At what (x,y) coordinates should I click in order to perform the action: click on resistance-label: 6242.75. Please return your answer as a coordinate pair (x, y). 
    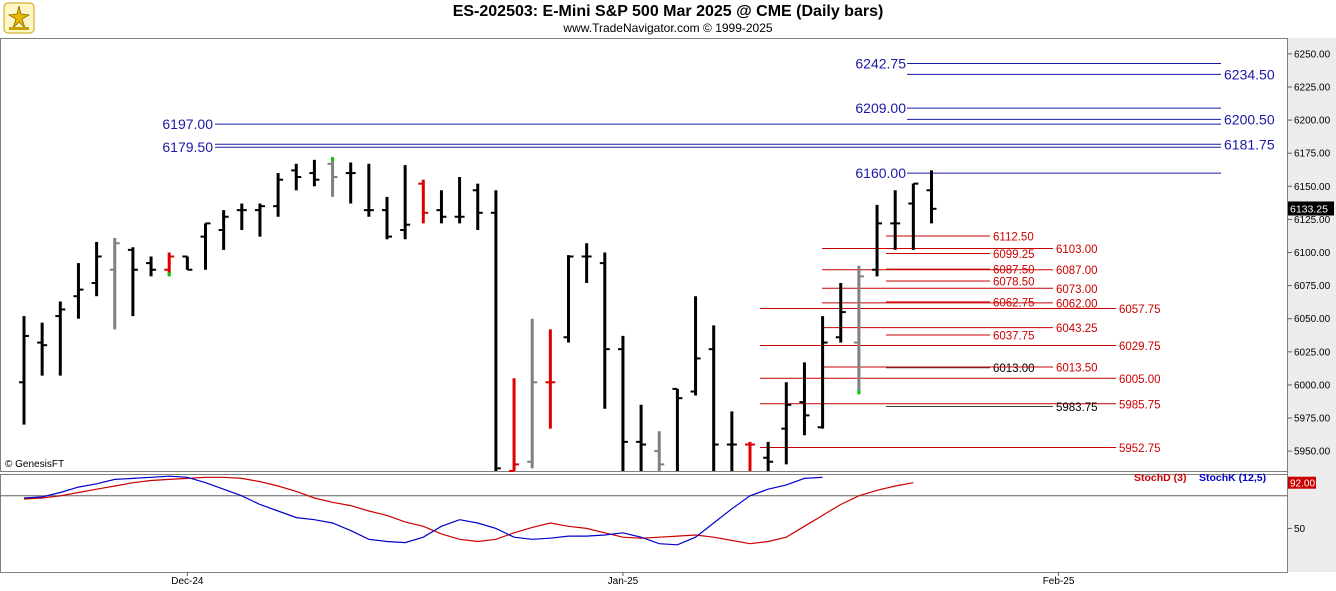
    Looking at the image, I should click on (880, 63).